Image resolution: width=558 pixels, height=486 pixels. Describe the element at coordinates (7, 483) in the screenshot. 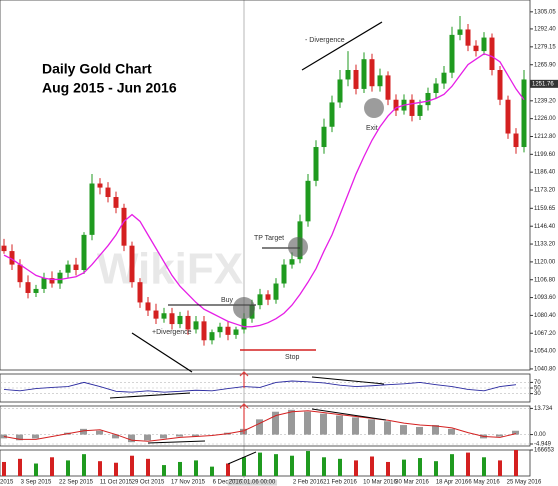

I see `x-tick-label: 2015` at that location.